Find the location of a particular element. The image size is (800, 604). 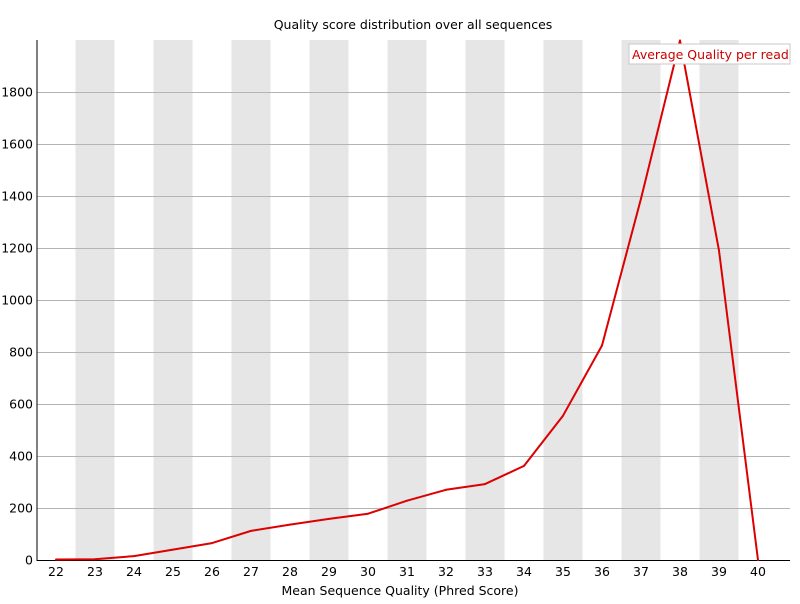

x-tick-label: 37 is located at coordinates (641, 571).